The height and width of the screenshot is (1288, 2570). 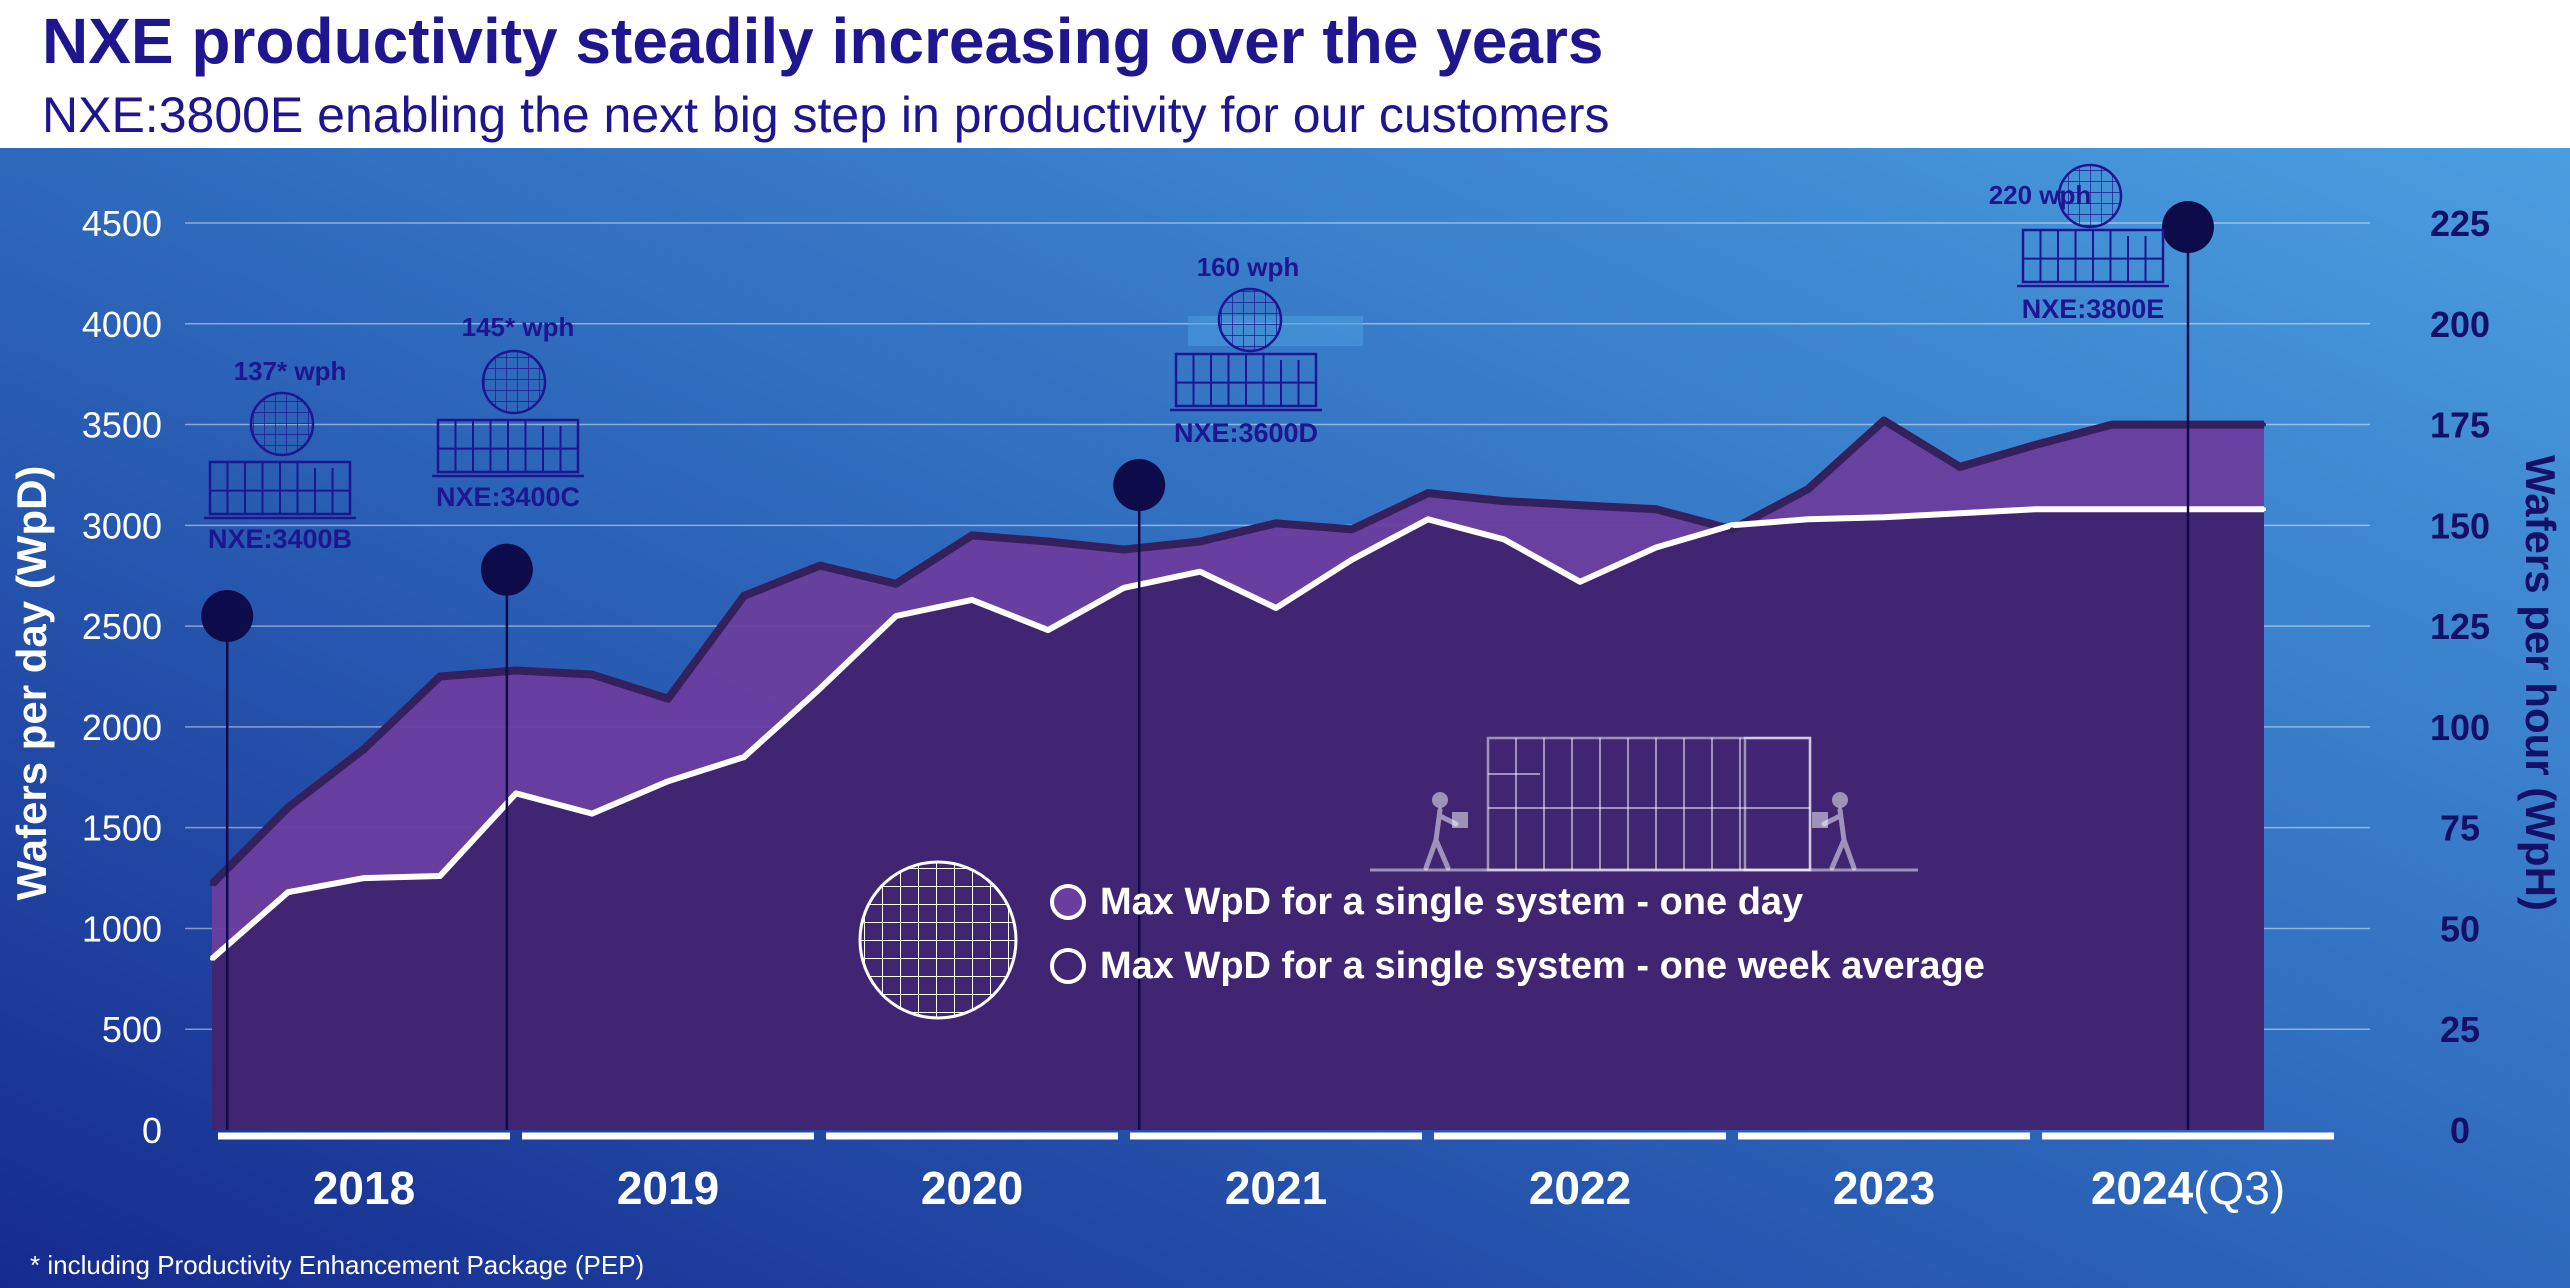 I want to click on y2-tick-label: 75, so click(x=2460, y=828).